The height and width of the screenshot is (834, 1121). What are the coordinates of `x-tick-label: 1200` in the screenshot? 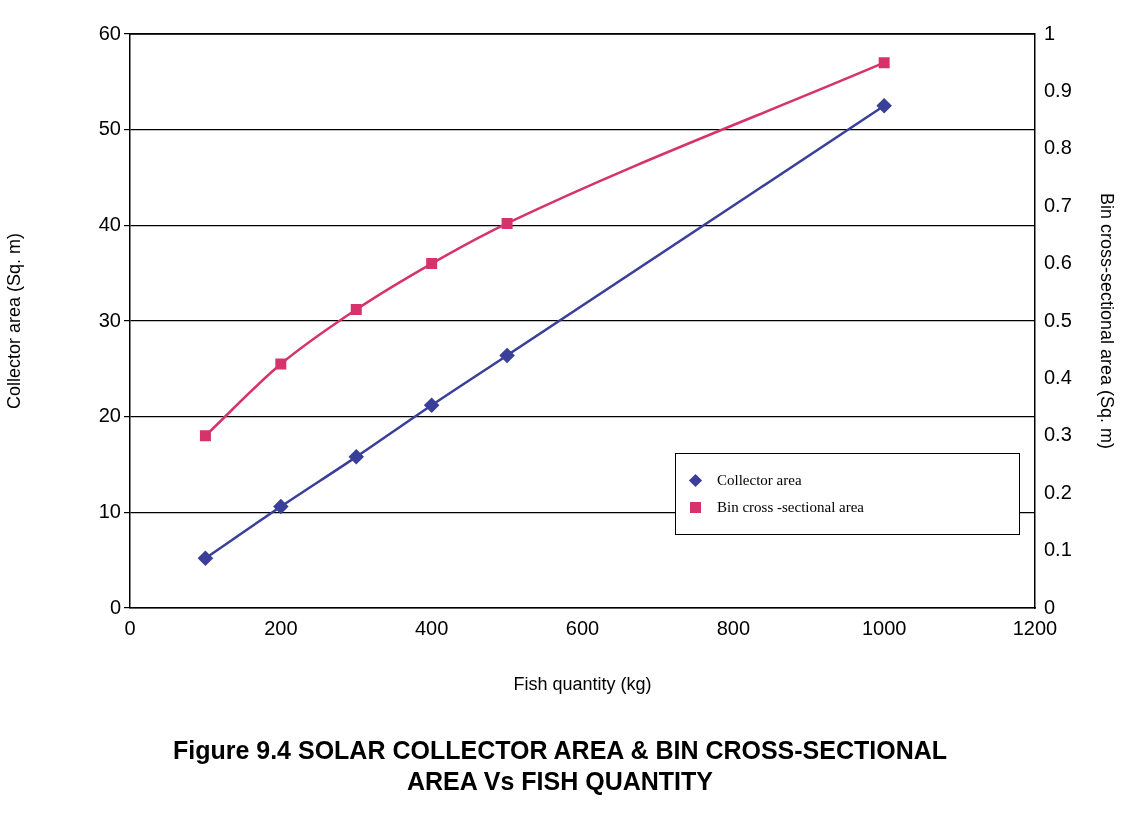 It's located at (1035, 627).